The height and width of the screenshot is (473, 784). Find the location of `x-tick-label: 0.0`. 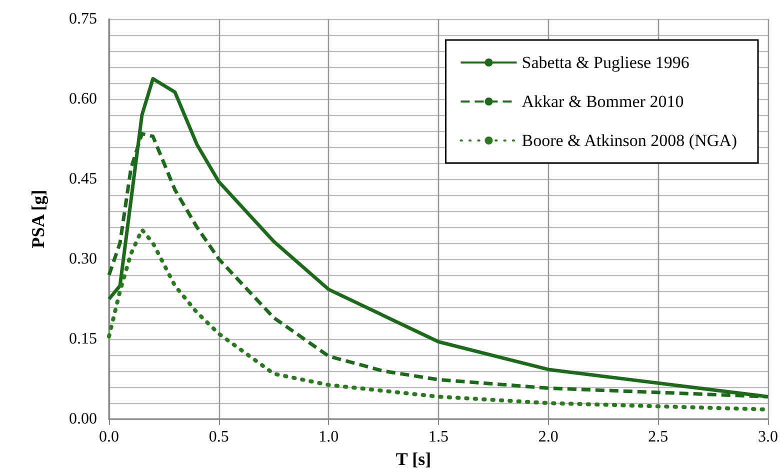

x-tick-label: 0.0 is located at coordinates (109, 437).